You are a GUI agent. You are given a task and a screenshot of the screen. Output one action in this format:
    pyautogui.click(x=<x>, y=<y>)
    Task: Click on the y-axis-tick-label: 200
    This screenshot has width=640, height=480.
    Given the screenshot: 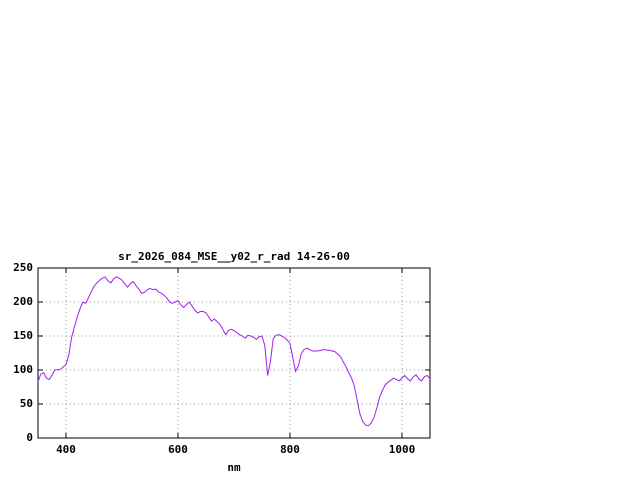 What is the action you would take?
    pyautogui.click(x=23, y=301)
    